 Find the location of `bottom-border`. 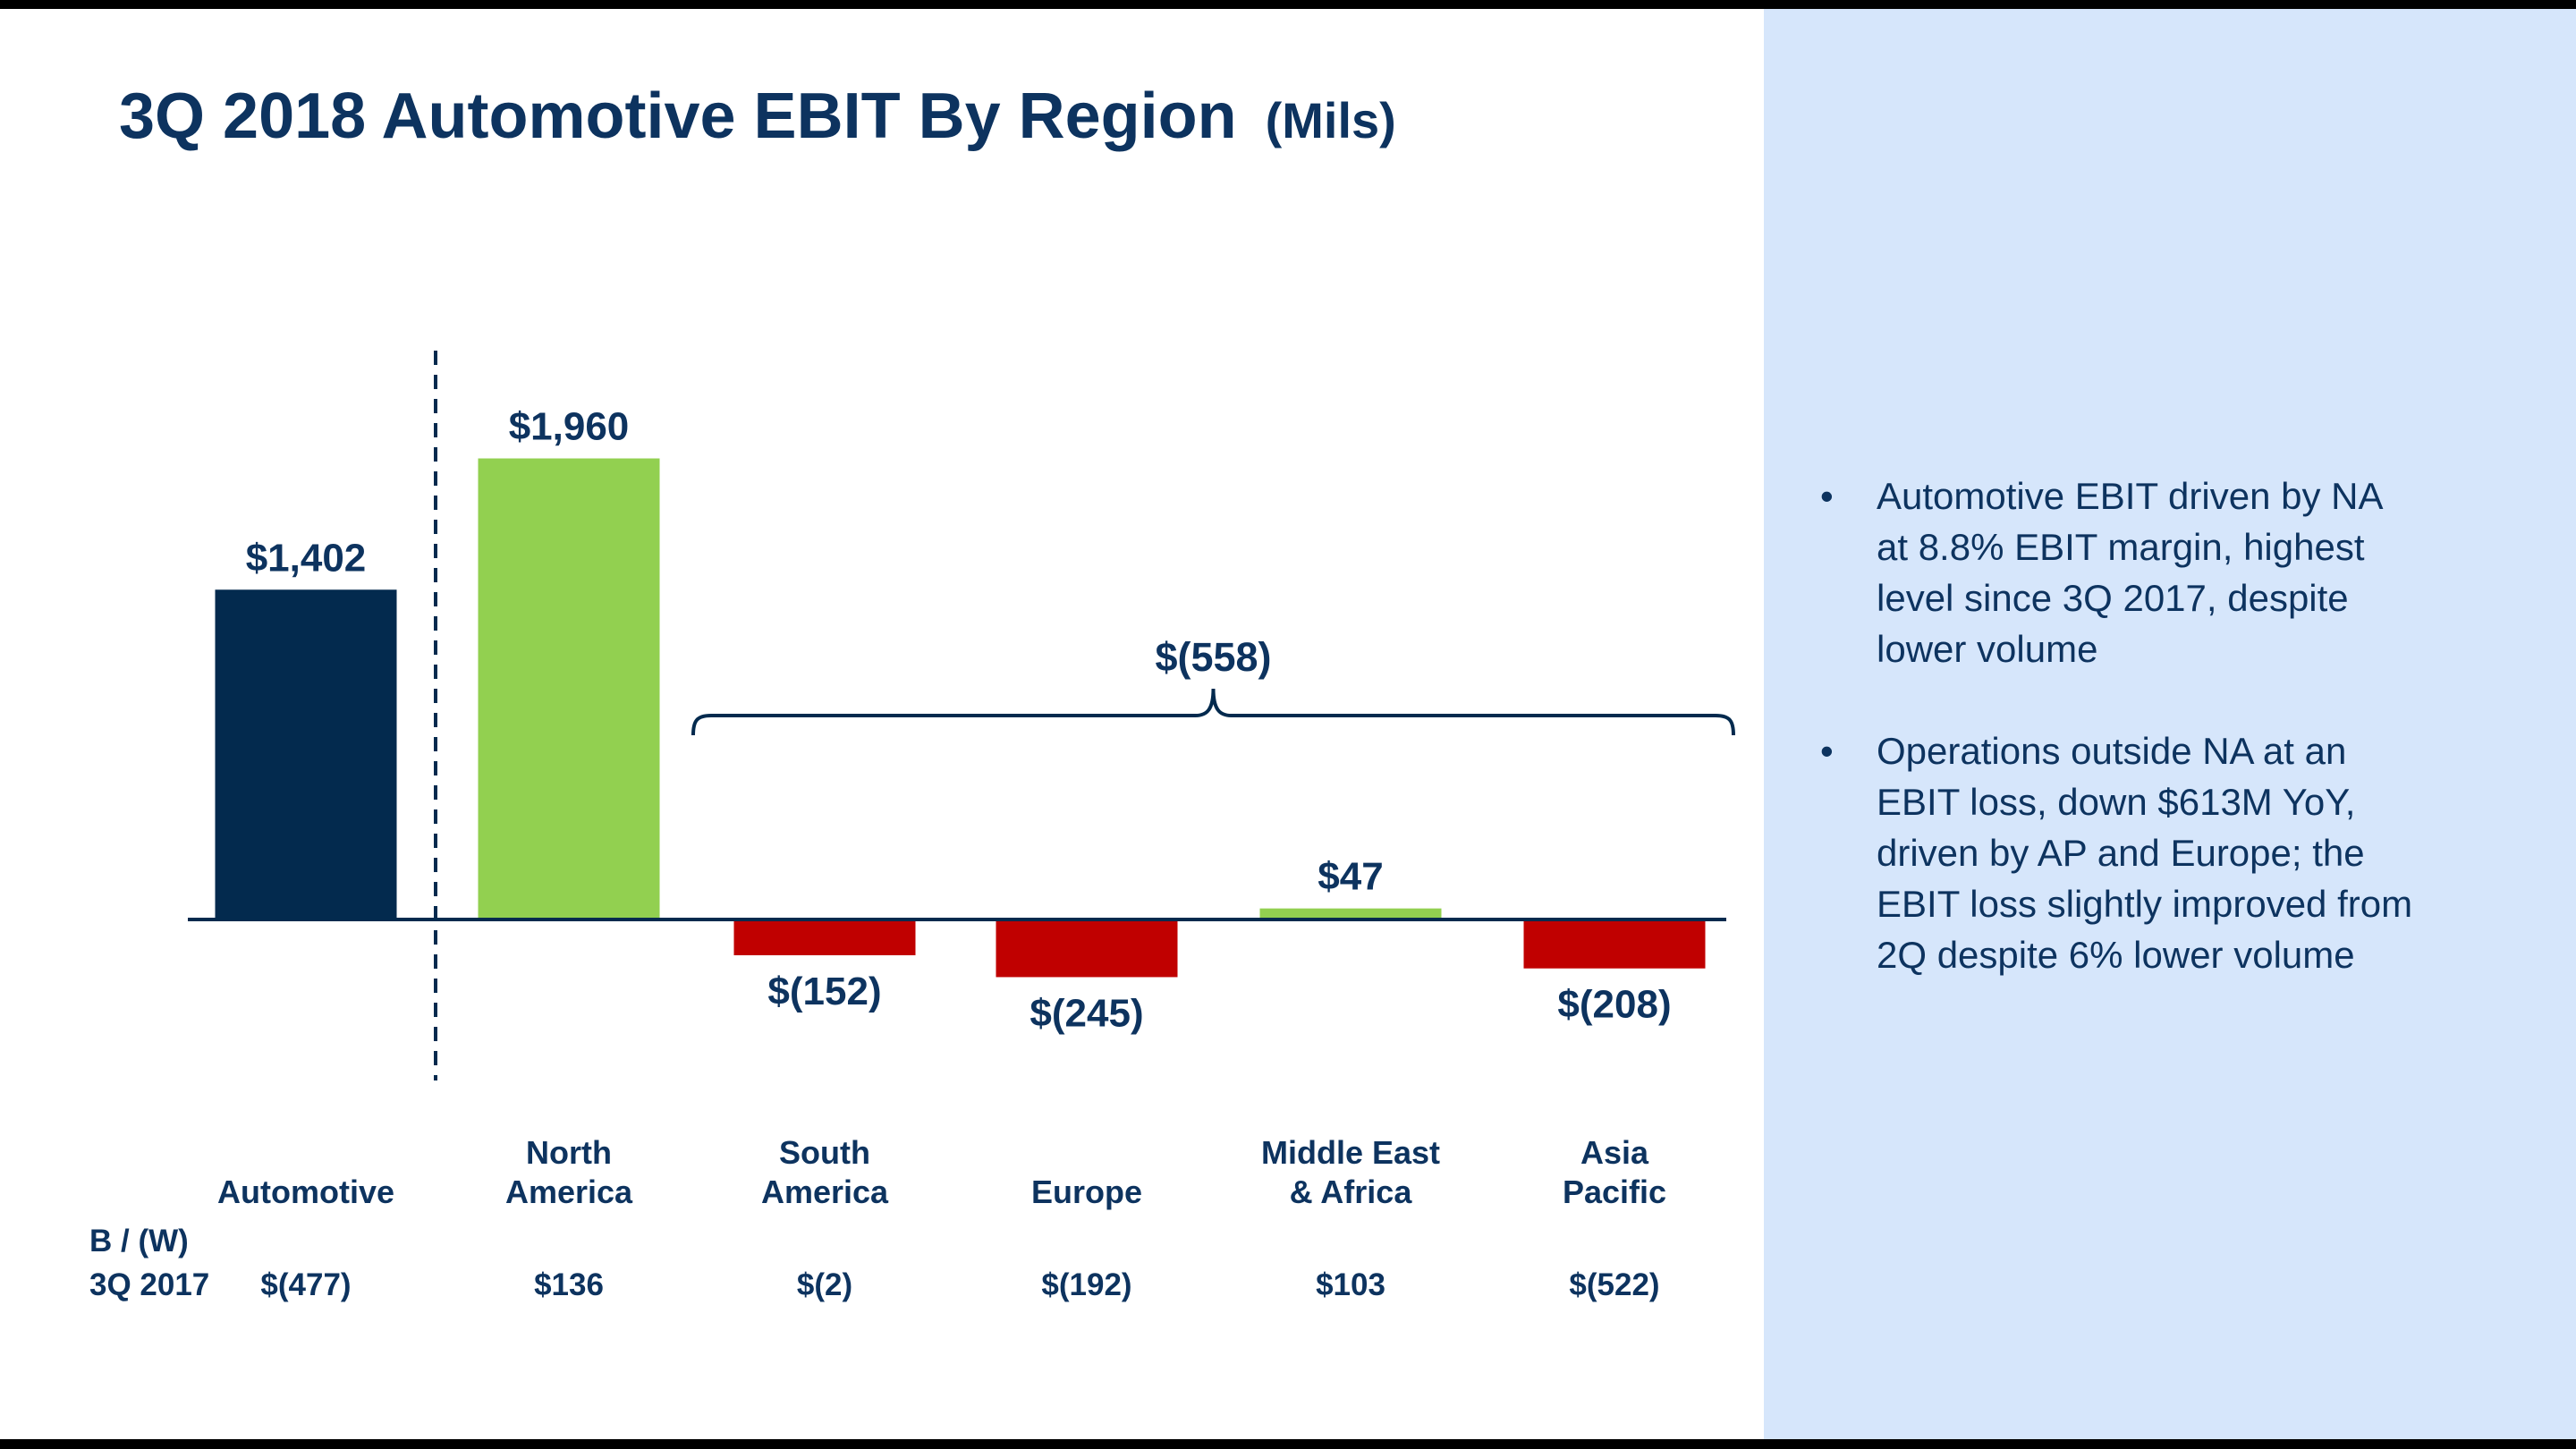

bottom-border is located at coordinates (1288, 1444).